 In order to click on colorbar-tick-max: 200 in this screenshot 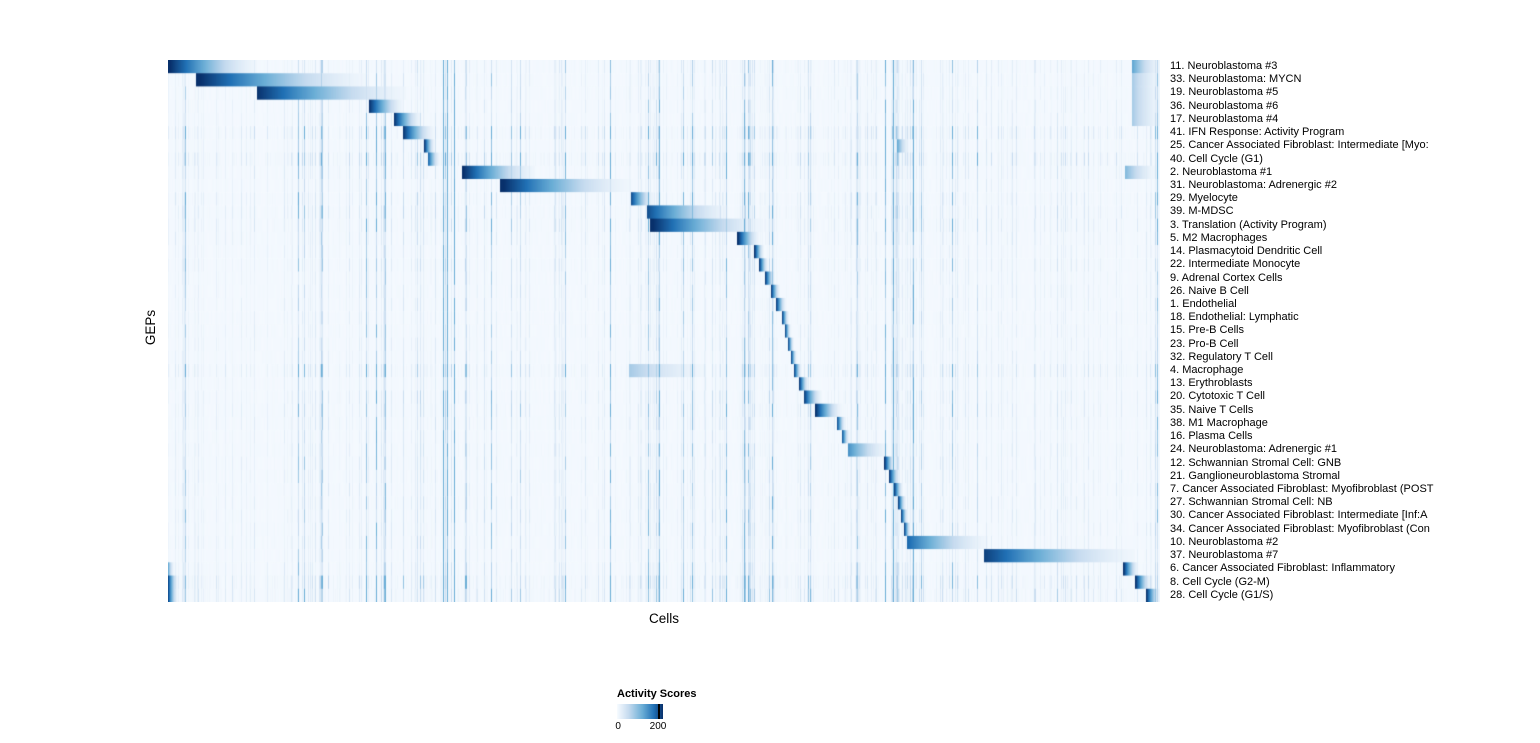, I will do `click(658, 726)`.